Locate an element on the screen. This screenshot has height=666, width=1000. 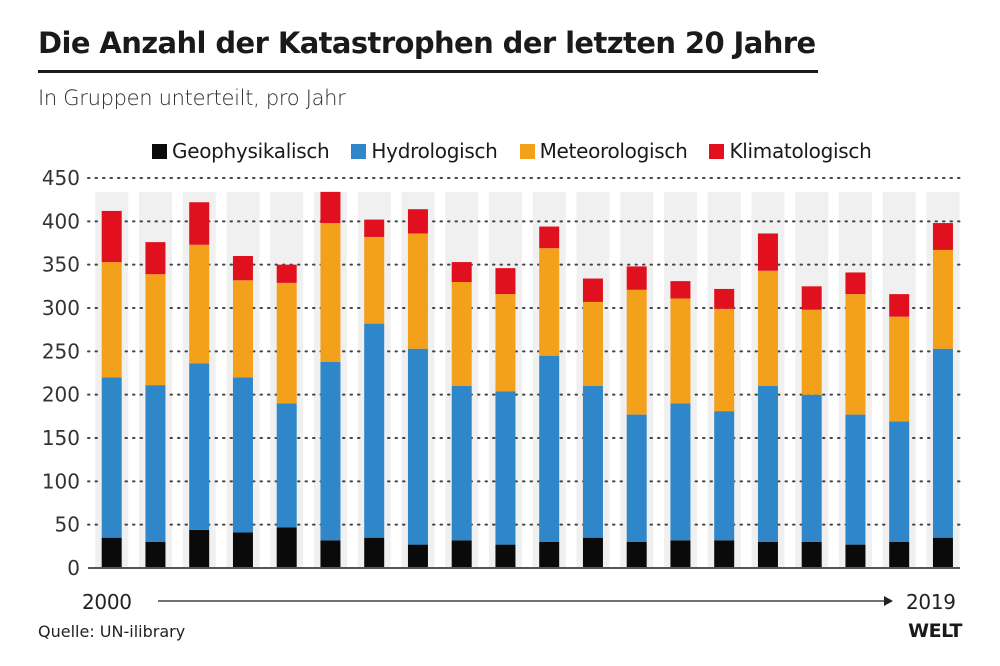
y-tick-label: 250 is located at coordinates (61, 351).